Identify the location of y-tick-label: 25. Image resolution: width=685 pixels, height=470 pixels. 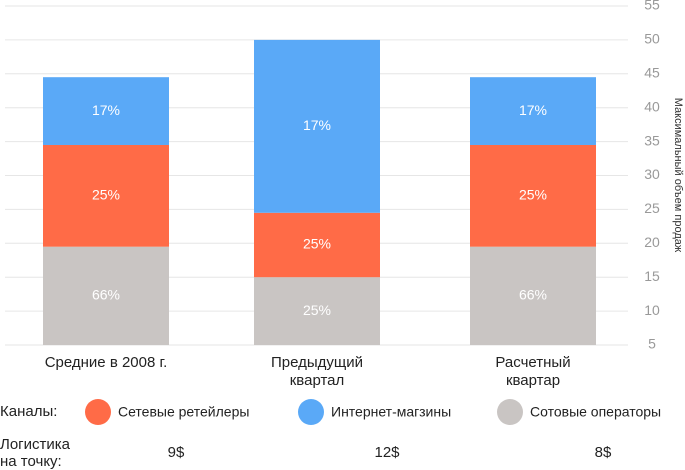
(652, 208).